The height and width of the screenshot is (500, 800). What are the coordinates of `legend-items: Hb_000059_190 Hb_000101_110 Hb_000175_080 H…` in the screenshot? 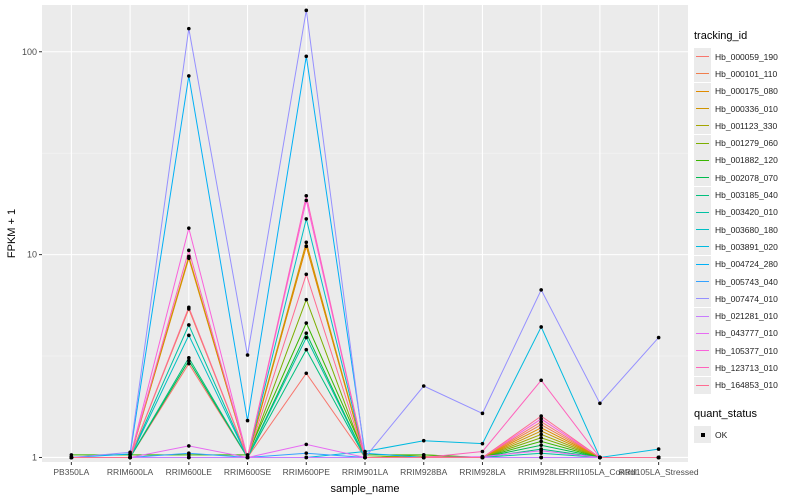 It's located at (746, 221).